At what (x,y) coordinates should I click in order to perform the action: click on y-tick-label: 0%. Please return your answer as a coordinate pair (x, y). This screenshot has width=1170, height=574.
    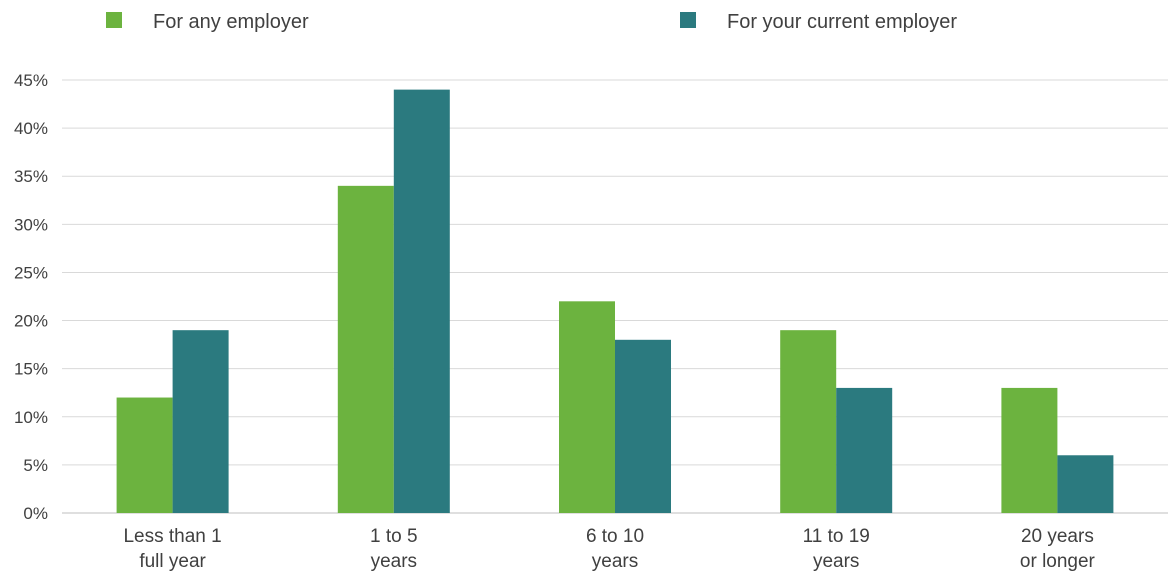
    Looking at the image, I should click on (35, 513).